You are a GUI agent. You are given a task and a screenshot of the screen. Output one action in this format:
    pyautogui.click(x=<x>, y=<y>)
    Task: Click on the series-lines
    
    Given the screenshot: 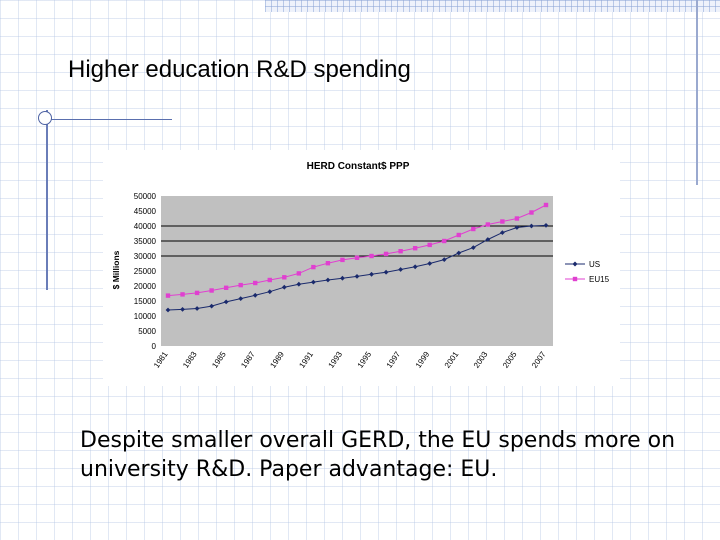 What is the action you would take?
    pyautogui.click(x=357, y=257)
    